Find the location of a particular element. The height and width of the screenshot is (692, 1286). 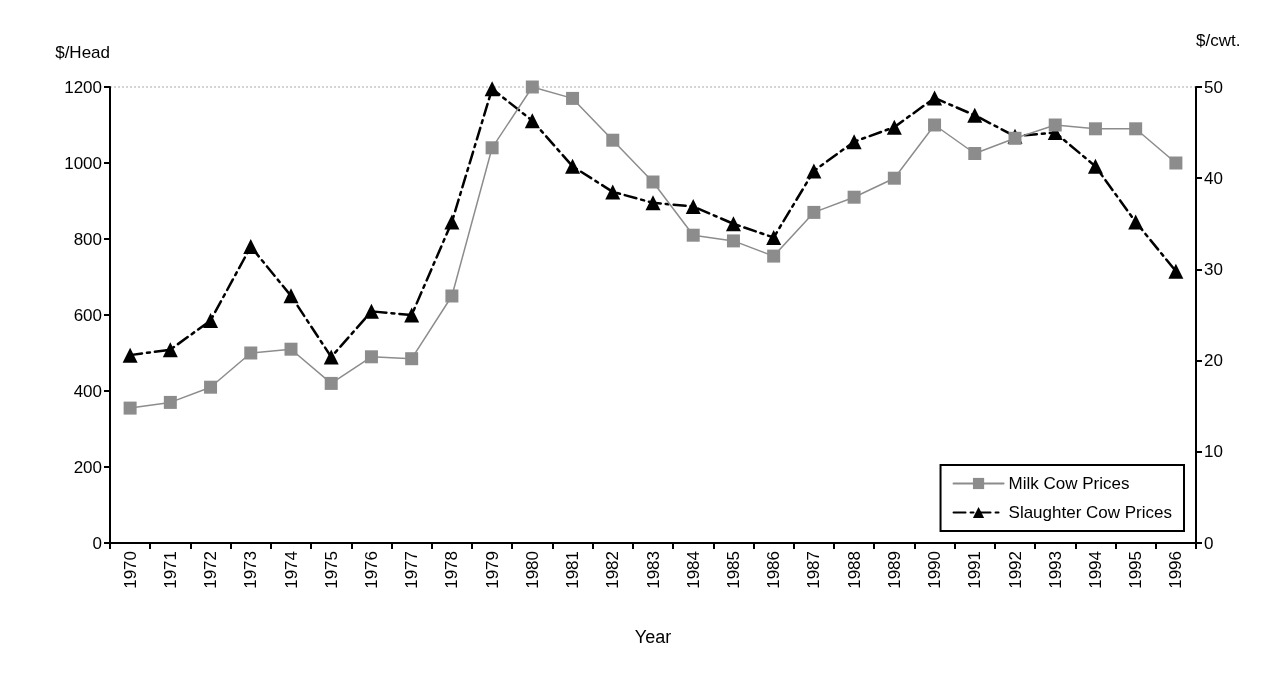

x-tick-label: 1984 is located at coordinates (693, 570).